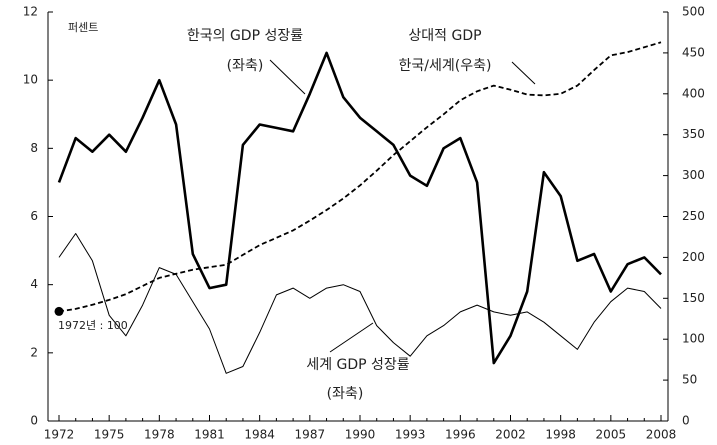 Image resolution: width=717 pixels, height=445 pixels. What do you see at coordinates (693, 175) in the screenshot?
I see `y2-tick-label: 300` at bounding box center [693, 175].